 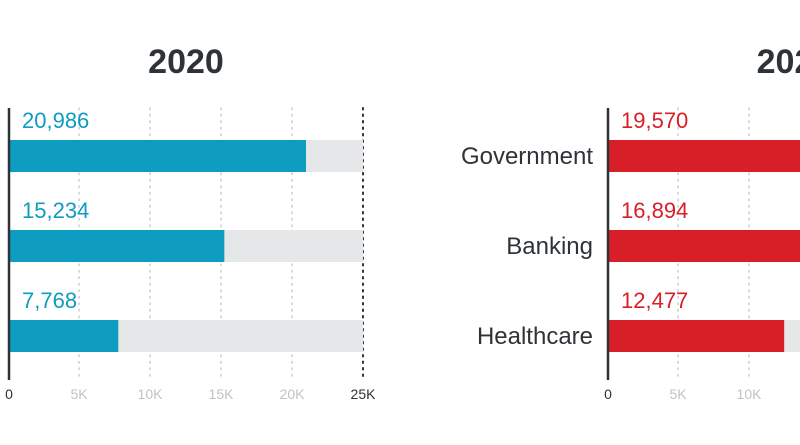 I want to click on tick-label: 20K, so click(x=293, y=394).